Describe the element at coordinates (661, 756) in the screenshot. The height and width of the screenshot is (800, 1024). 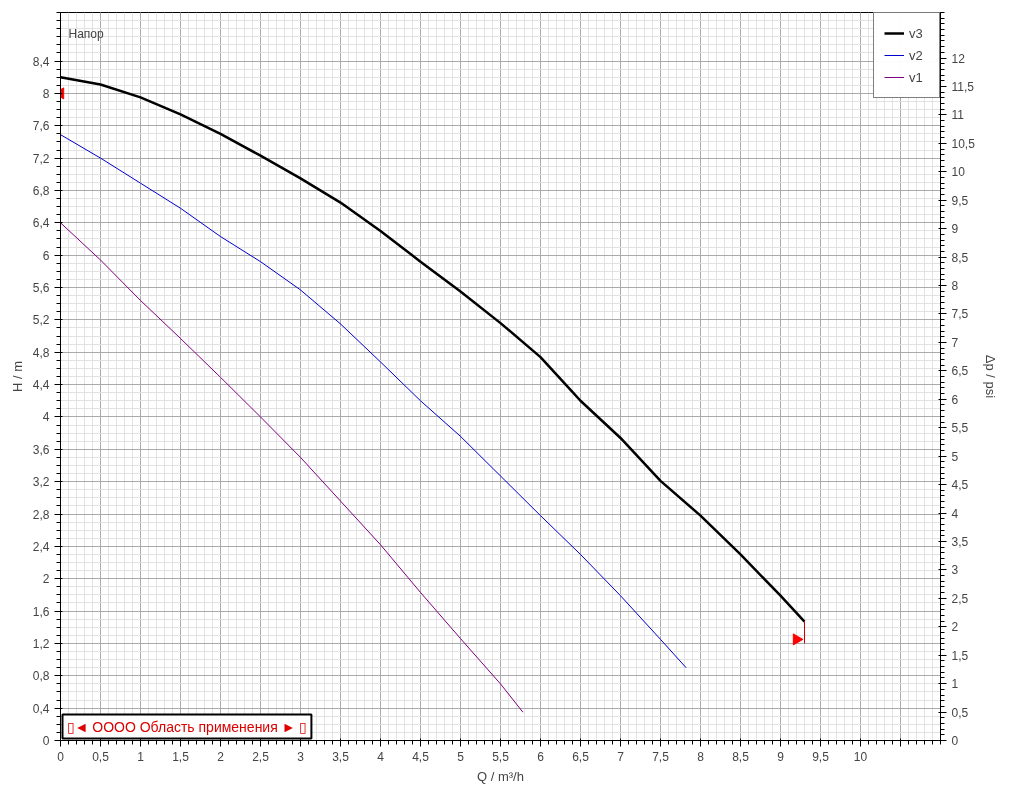
I see `x-tick-label: 7,5` at that location.